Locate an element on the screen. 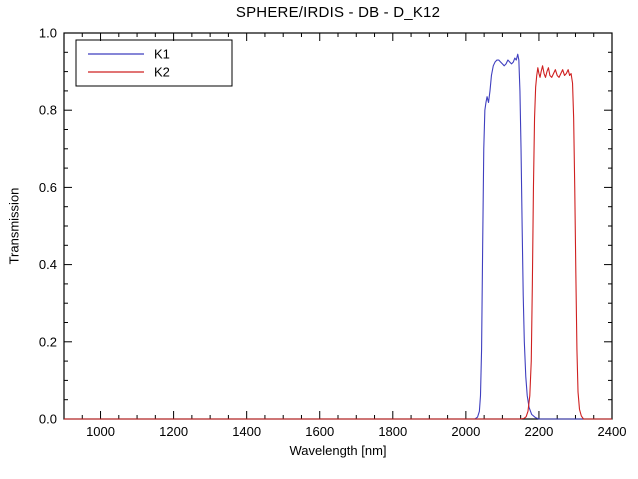 Image resolution: width=638 pixels, height=479 pixels. chart-title: SPHERE/IRDIS - DB - D_K12 is located at coordinates (338, 12).